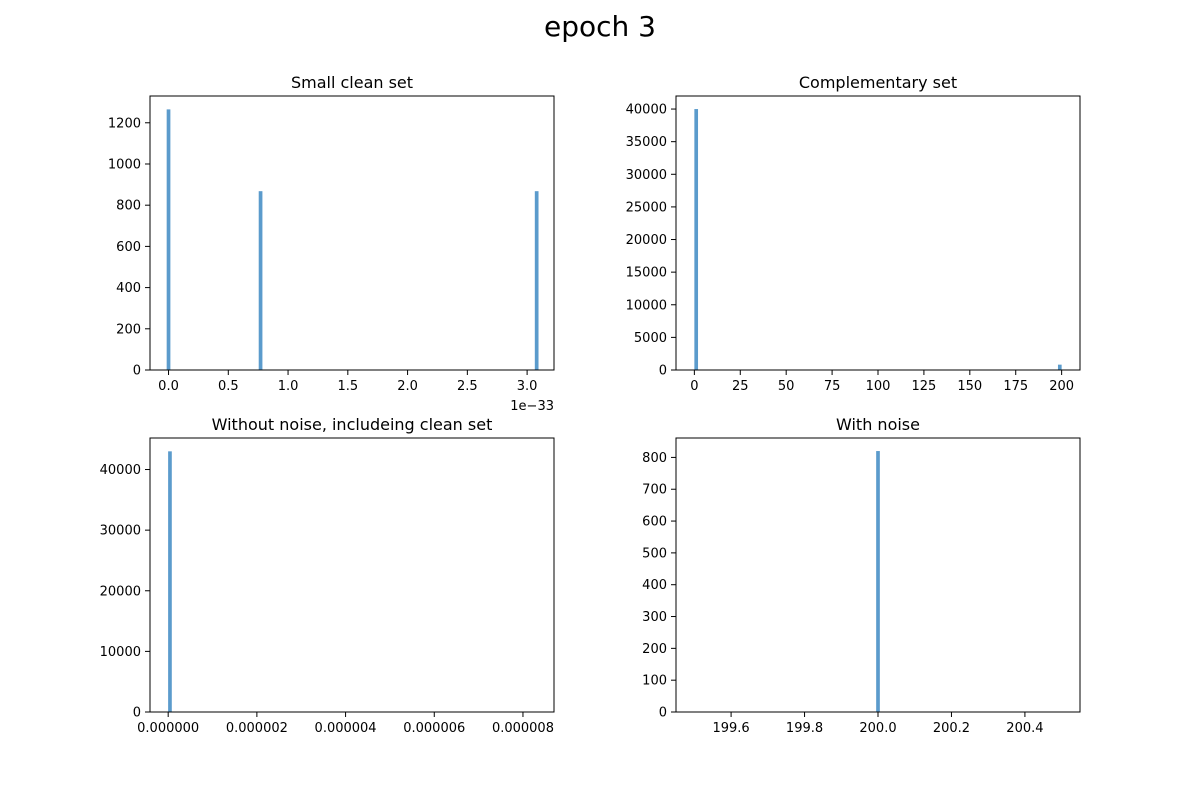  I want to click on x-tick-label: 199.8, so click(804, 728).